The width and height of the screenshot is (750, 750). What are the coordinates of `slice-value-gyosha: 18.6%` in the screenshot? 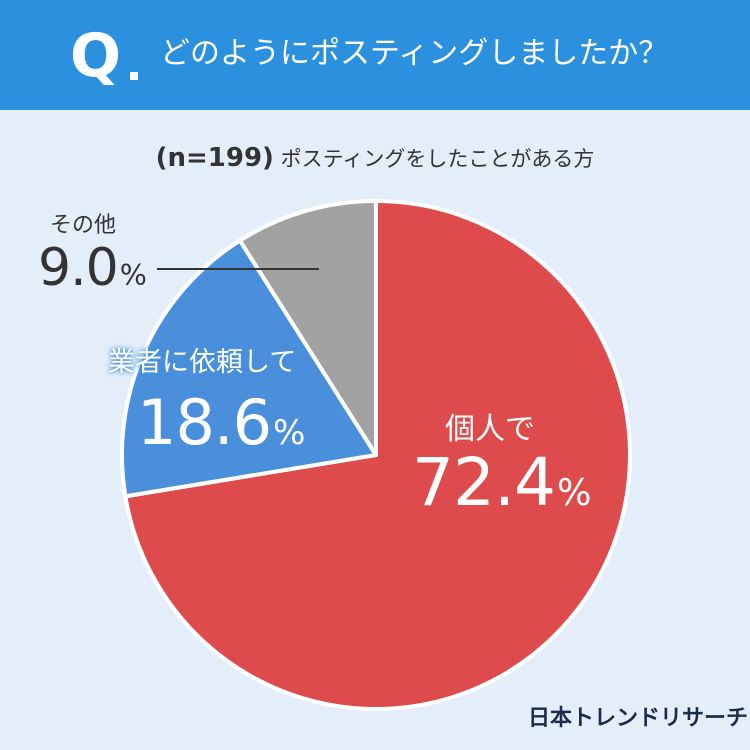 It's located at (221, 422).